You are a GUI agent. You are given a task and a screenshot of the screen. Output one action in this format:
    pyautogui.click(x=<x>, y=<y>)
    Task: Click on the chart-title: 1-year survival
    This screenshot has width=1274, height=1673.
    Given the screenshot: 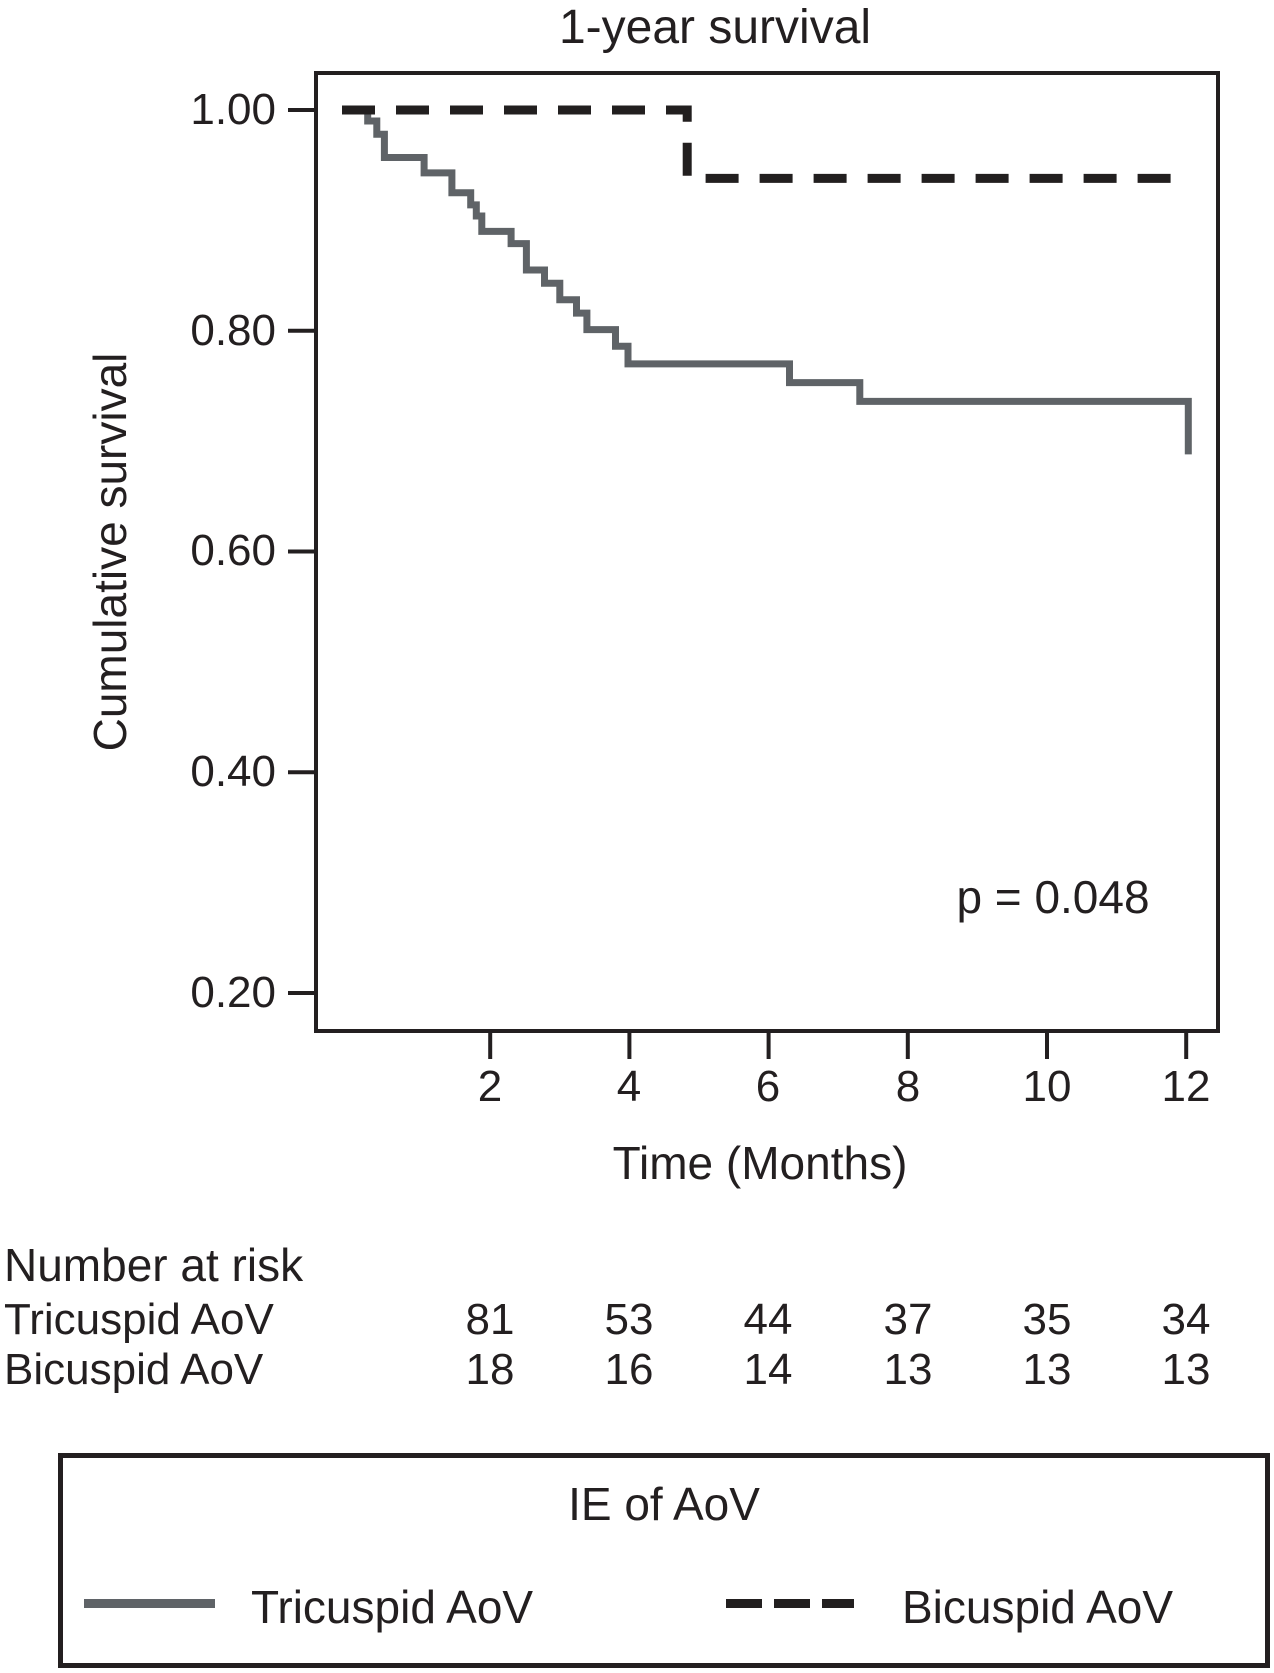 What is the action you would take?
    pyautogui.click(x=715, y=27)
    